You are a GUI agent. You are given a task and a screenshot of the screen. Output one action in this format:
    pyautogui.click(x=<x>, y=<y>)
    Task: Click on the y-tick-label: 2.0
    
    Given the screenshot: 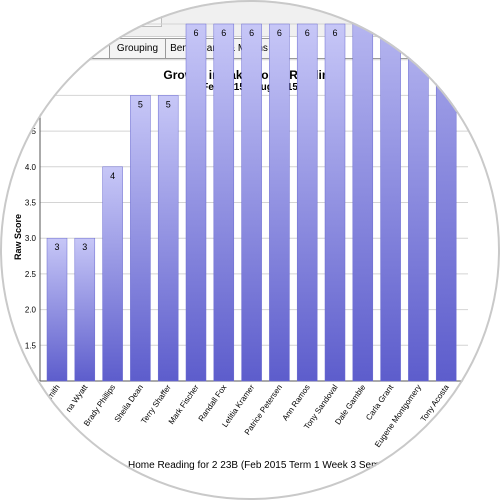 What is the action you would take?
    pyautogui.click(x=31, y=310)
    